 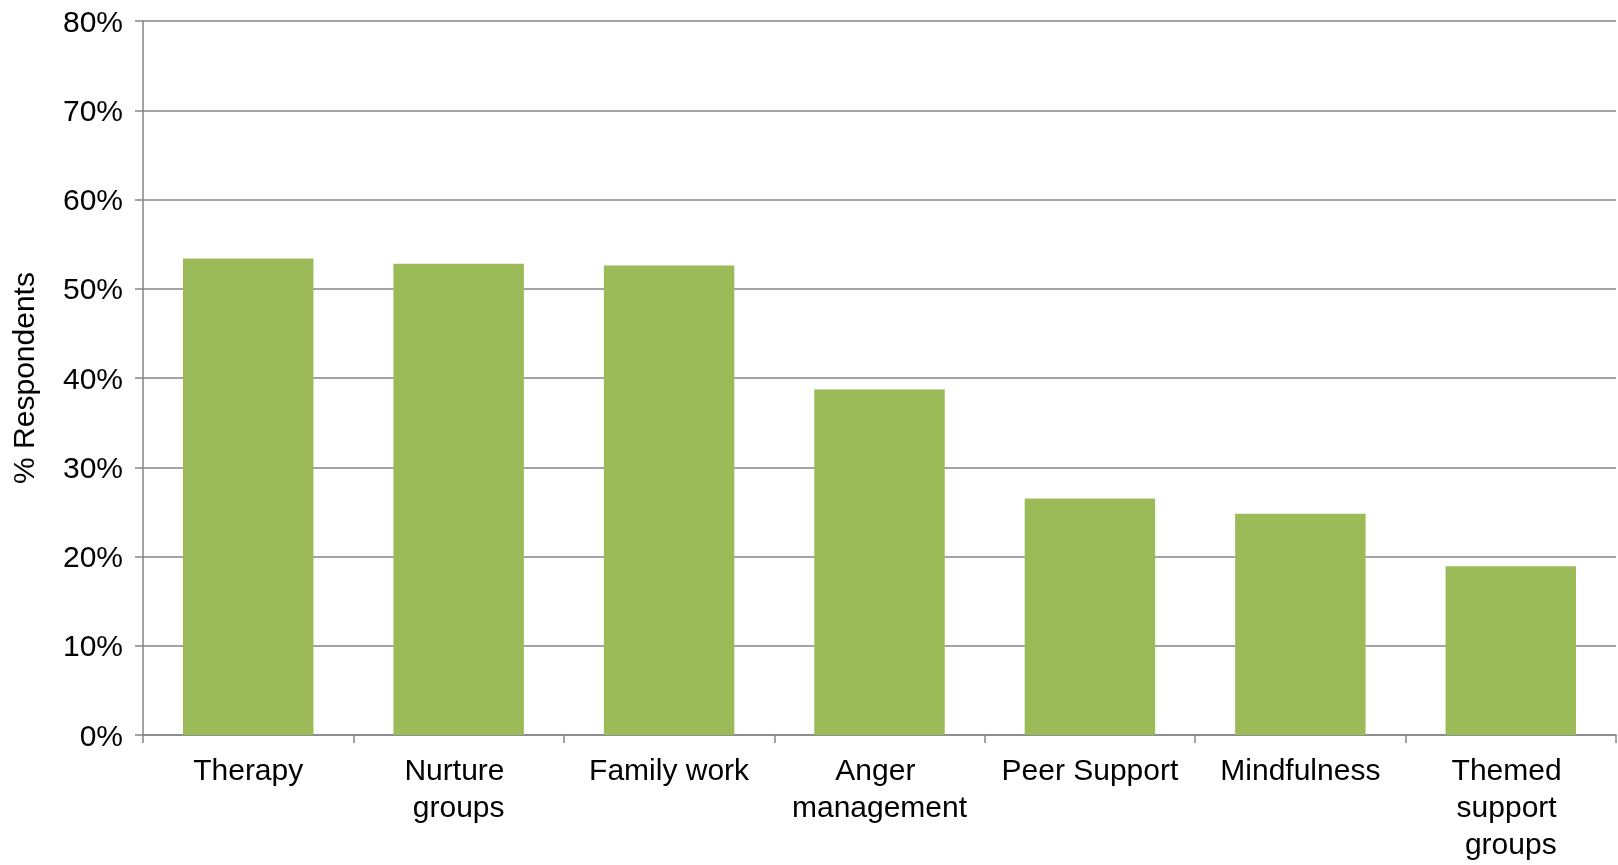 I want to click on y-tick-label: 50%, so click(x=92, y=289).